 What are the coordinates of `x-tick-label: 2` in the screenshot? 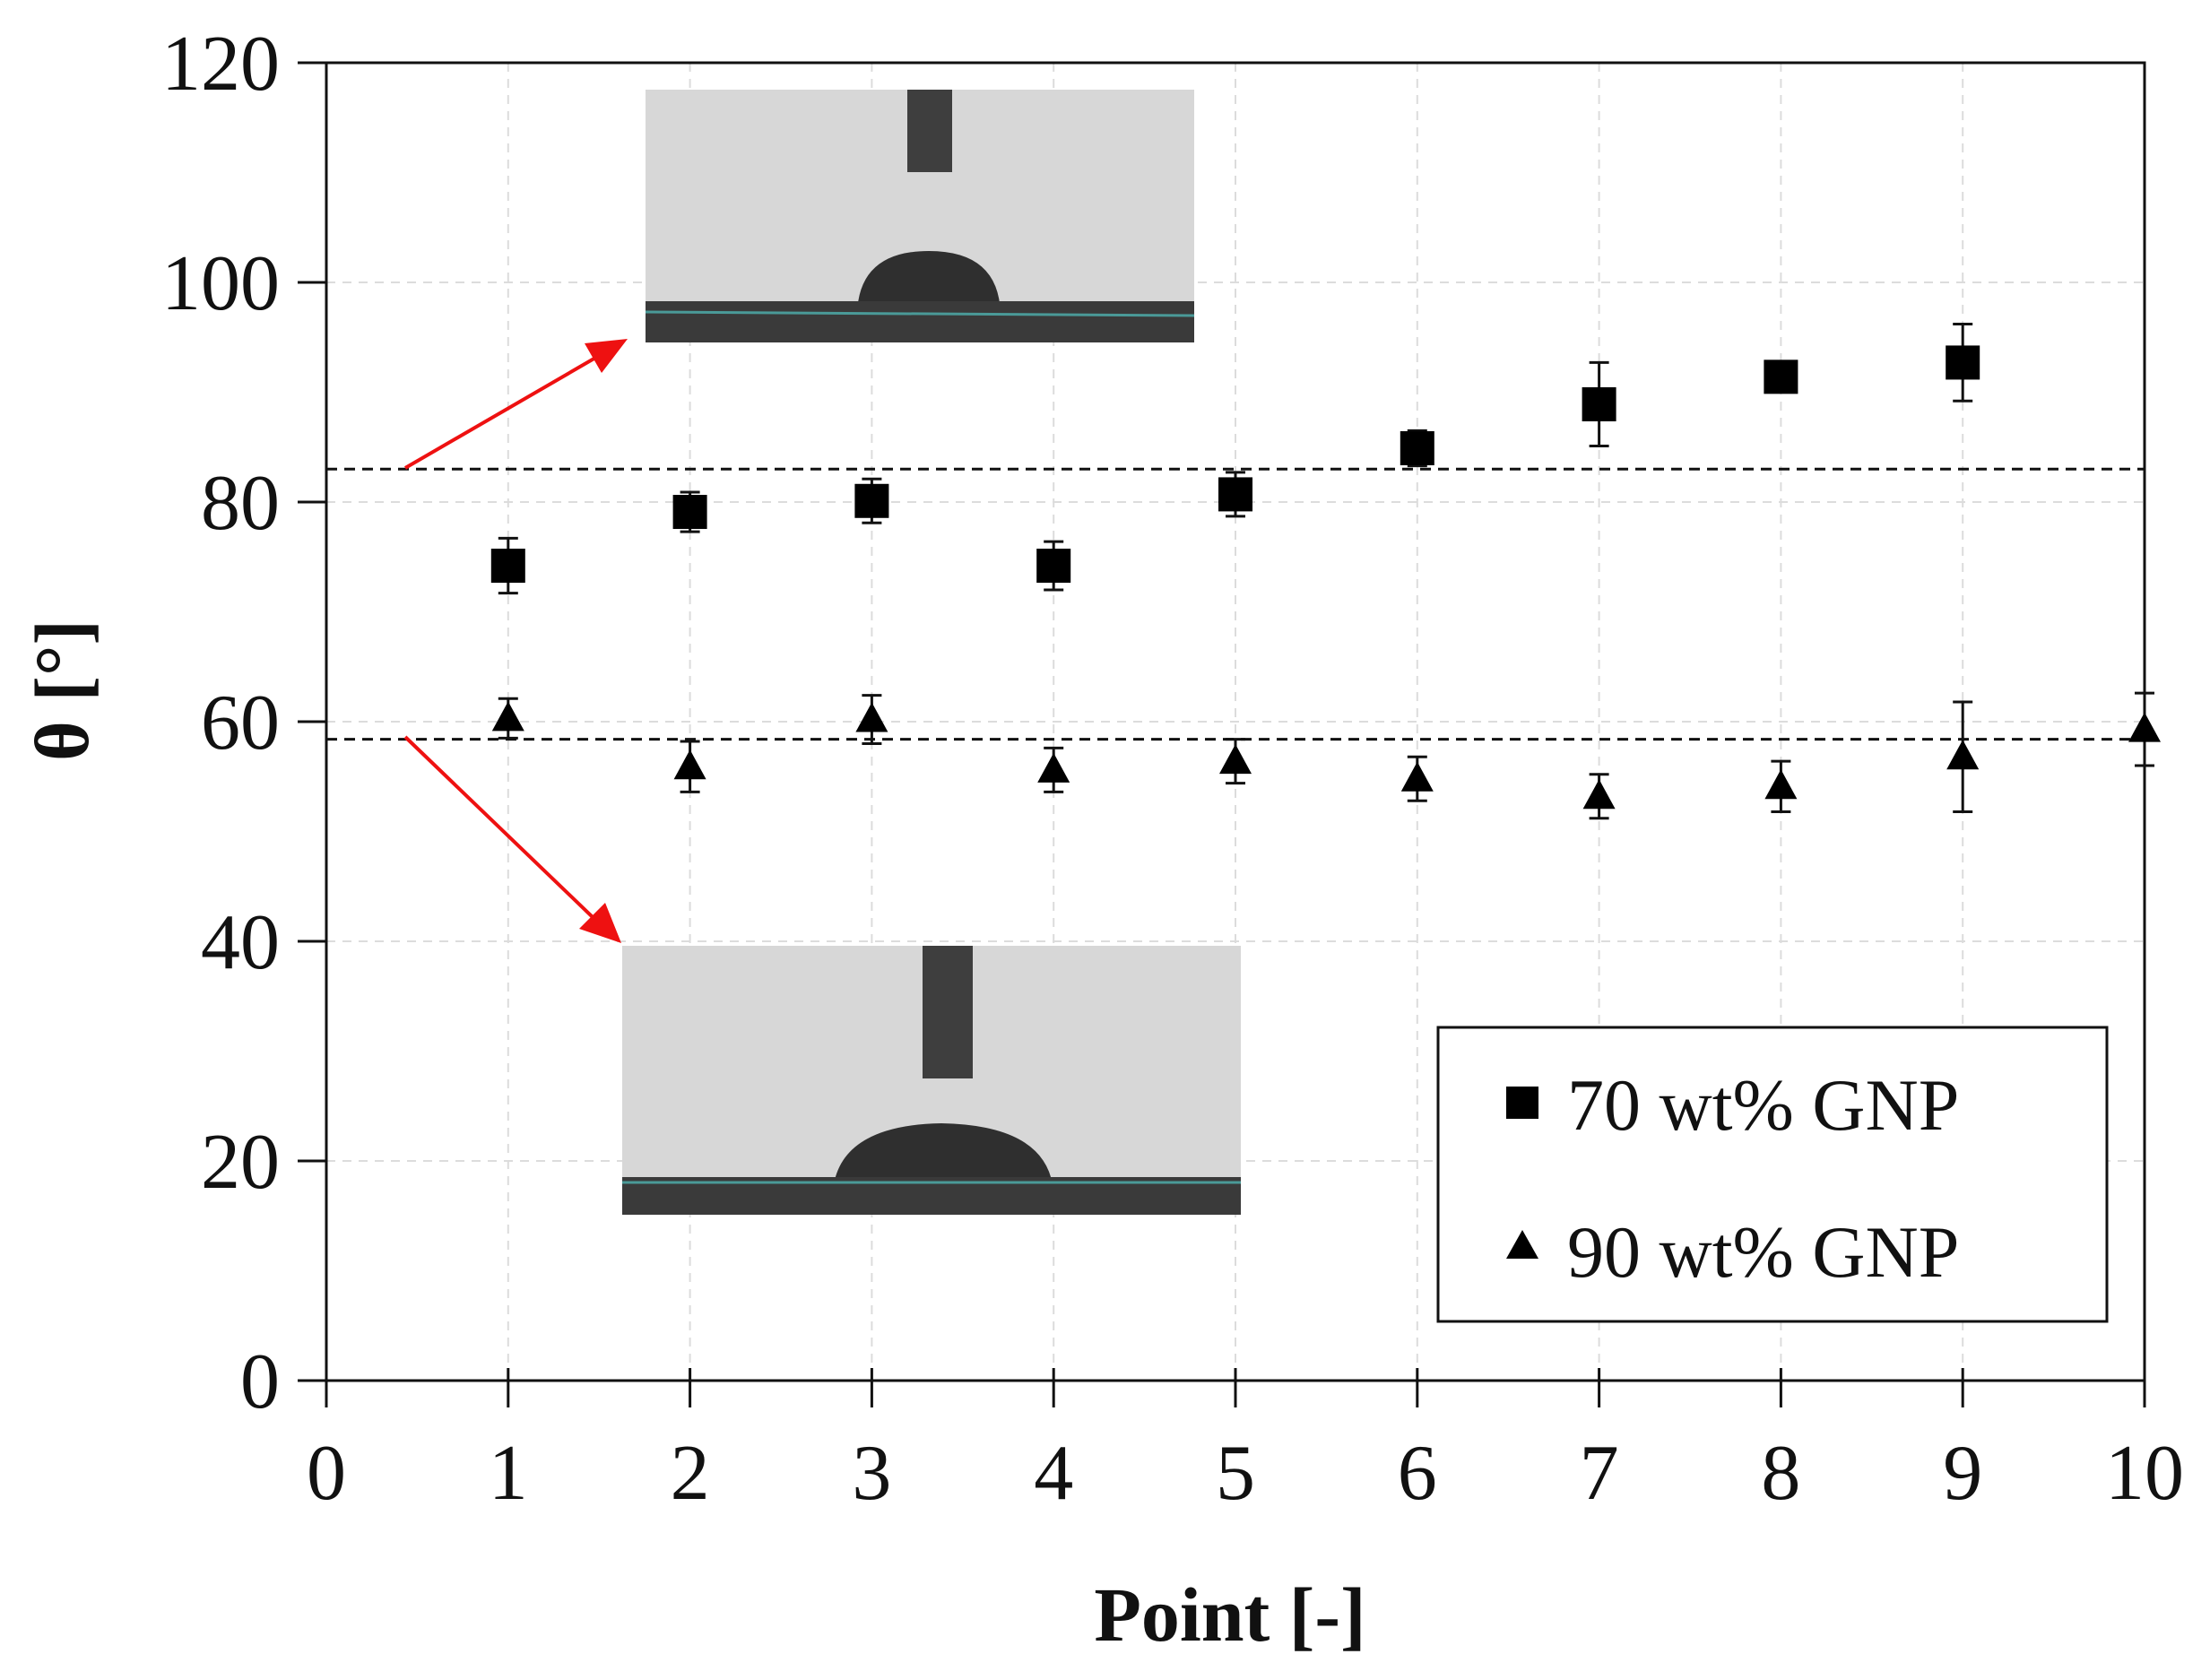 It's located at (690, 1473).